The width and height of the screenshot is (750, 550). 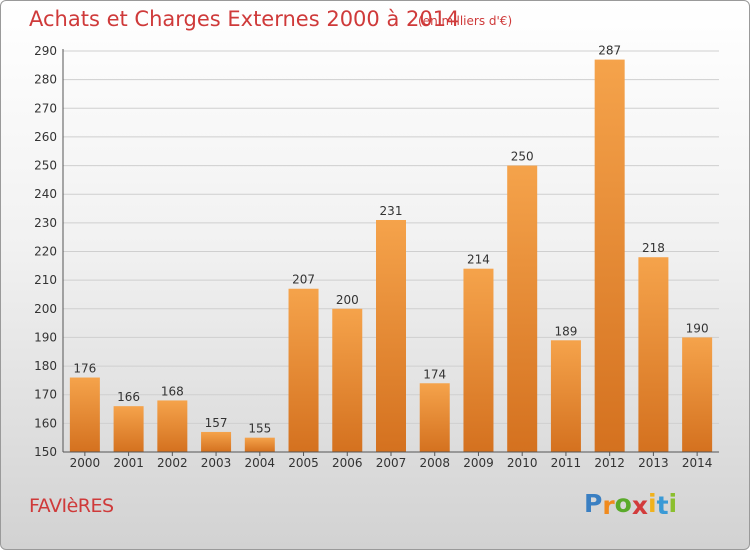 I want to click on bar-value-label: 250, so click(x=522, y=157).